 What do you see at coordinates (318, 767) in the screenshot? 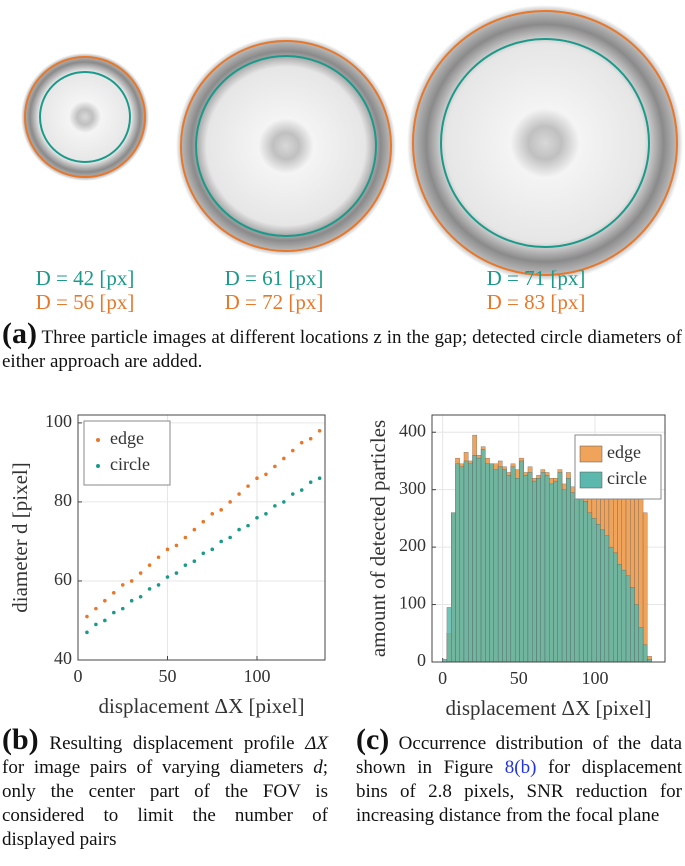
I see `caption-symbol: d` at bounding box center [318, 767].